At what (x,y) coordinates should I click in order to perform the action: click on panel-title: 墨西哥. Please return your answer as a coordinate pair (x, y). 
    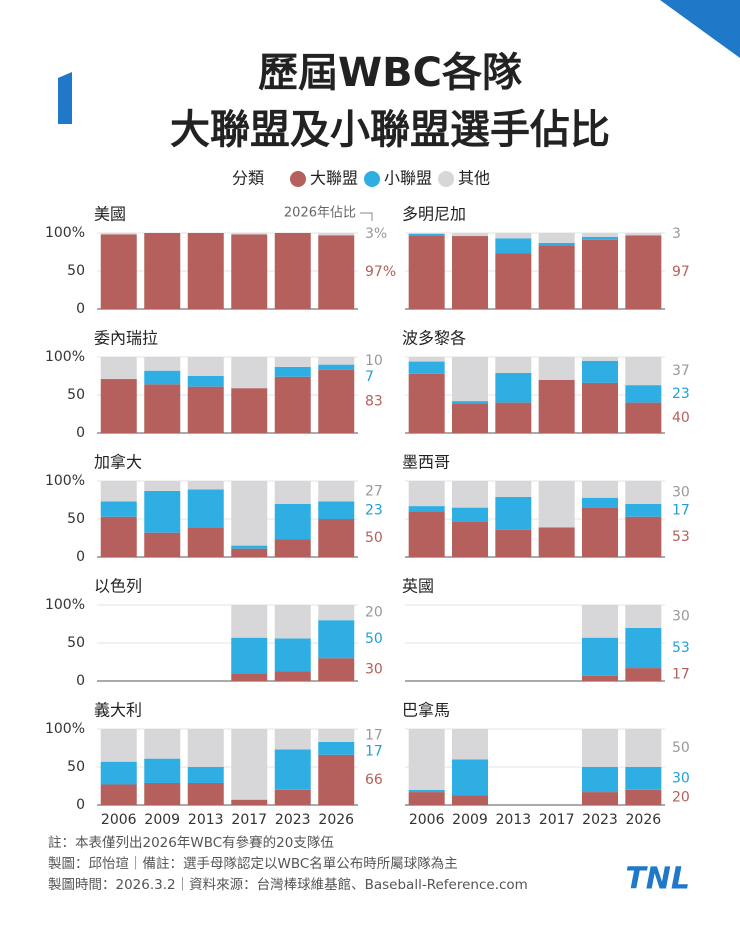
    Looking at the image, I should click on (426, 462).